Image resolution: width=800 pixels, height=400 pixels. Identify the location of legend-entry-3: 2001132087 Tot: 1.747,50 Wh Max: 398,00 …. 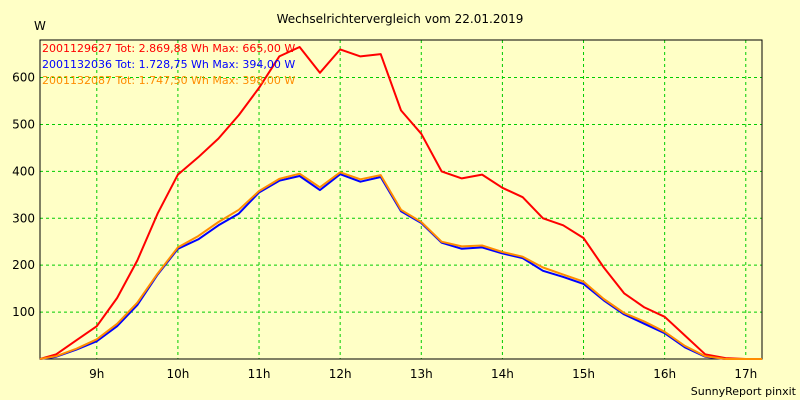
(168, 80).